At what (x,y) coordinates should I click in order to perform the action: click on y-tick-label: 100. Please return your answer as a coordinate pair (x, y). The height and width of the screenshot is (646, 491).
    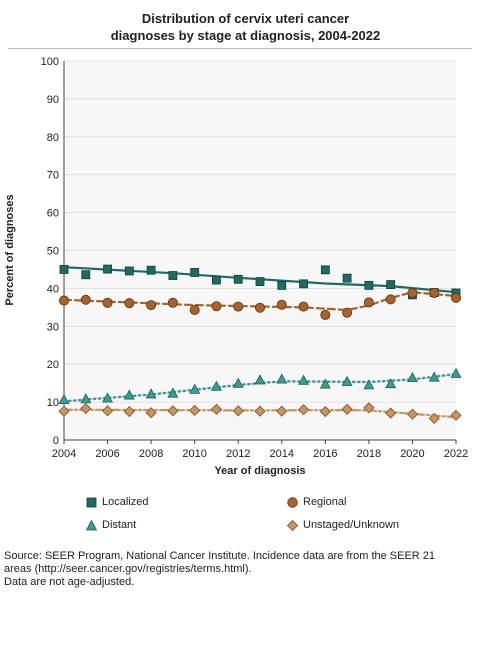
    Looking at the image, I should click on (50, 62).